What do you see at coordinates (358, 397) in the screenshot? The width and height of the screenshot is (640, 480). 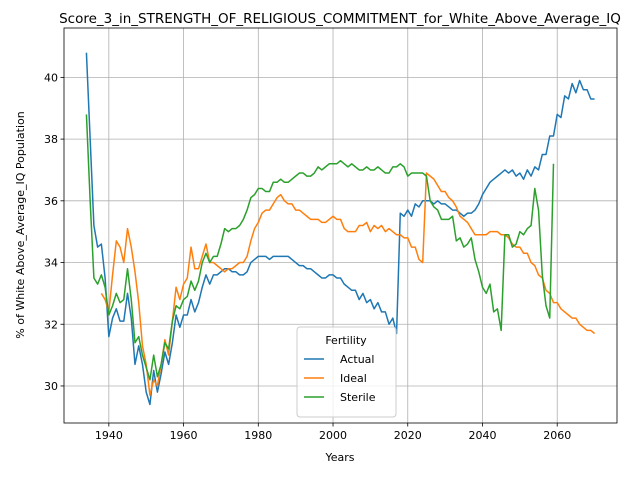 I see `legend-label-sterile: Sterile` at bounding box center [358, 397].